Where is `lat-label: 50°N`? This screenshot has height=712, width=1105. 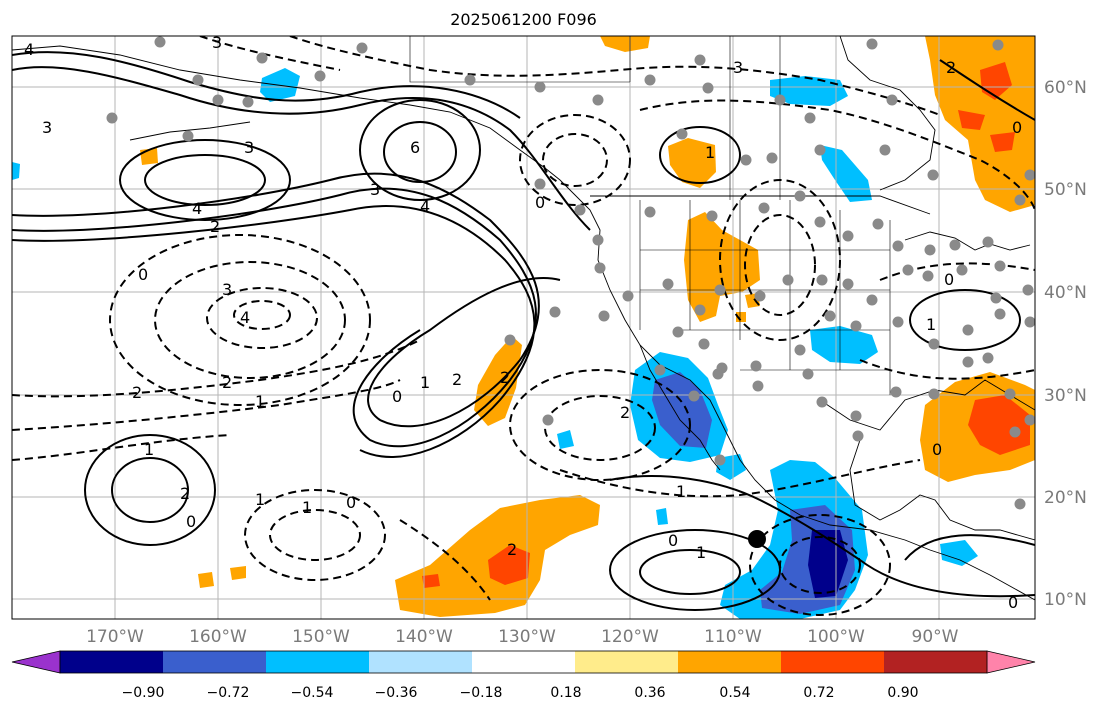 lat-label: 50°N is located at coordinates (1065, 190).